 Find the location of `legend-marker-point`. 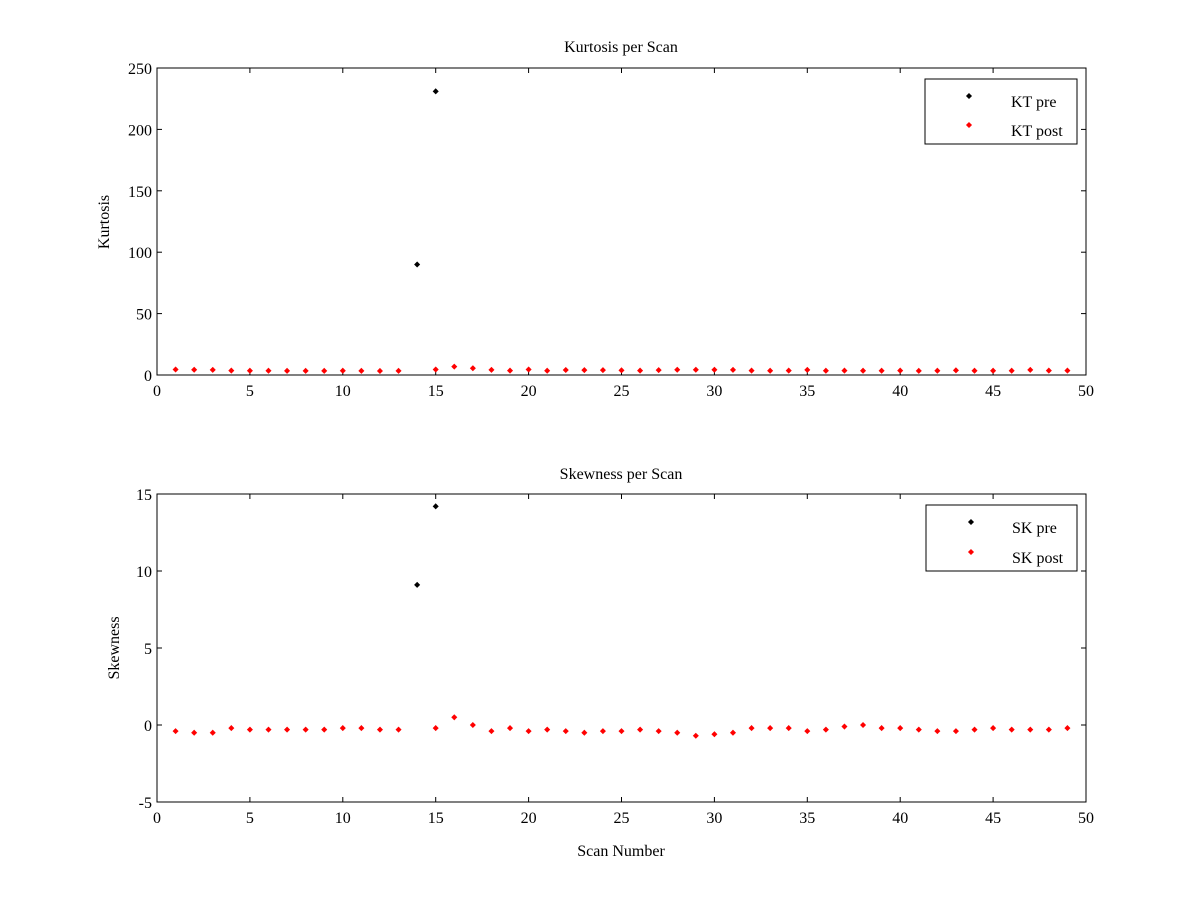

legend-marker-point is located at coordinates (969, 96).